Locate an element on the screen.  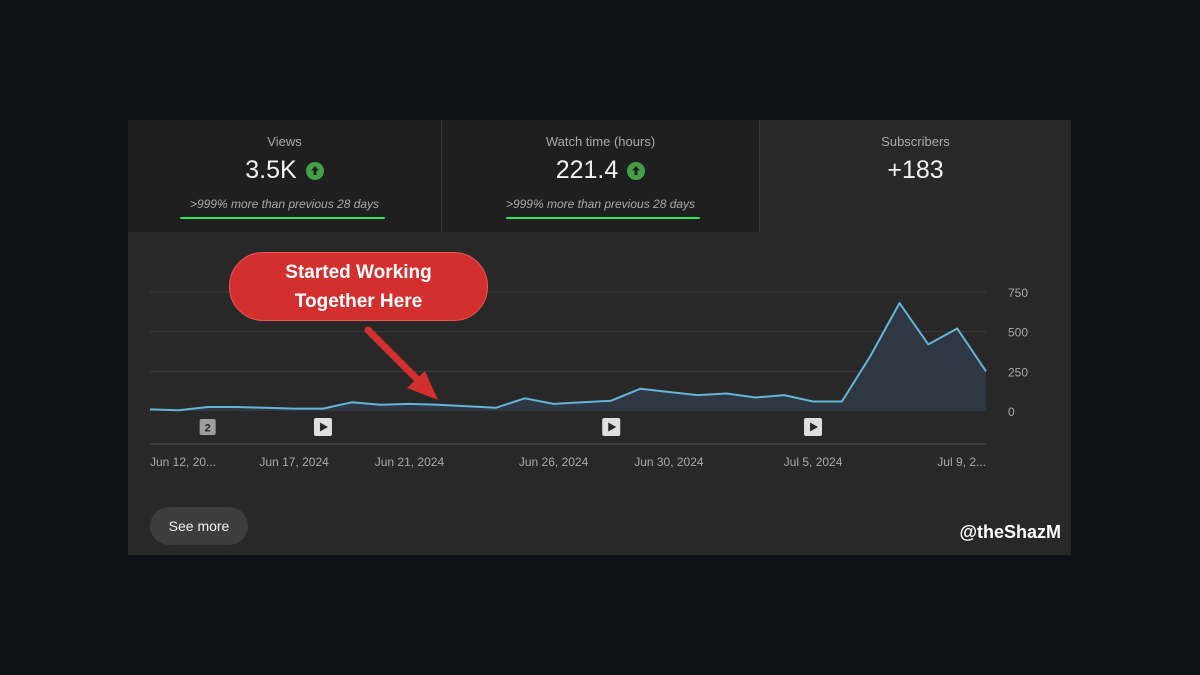
views-highlight-underline is located at coordinates (282, 218).